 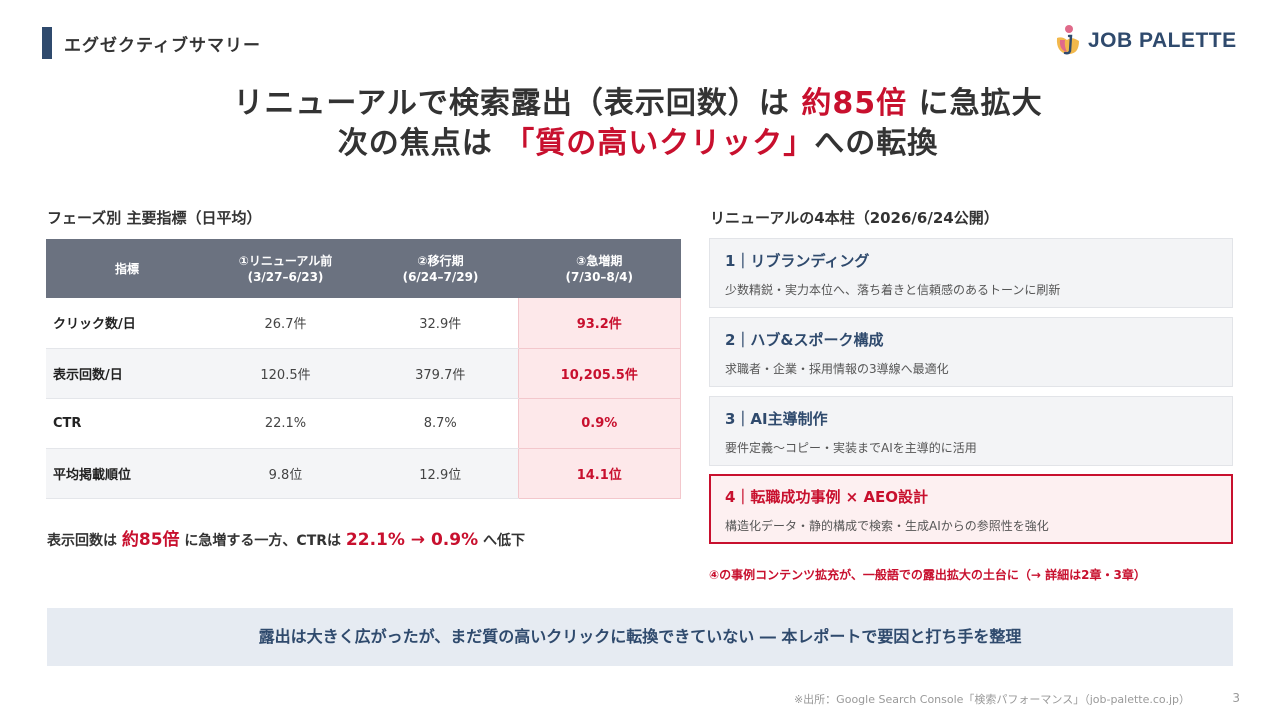 I want to click on table-header-phase3: ③急増期 (7/30–8/4), so click(x=599, y=268).